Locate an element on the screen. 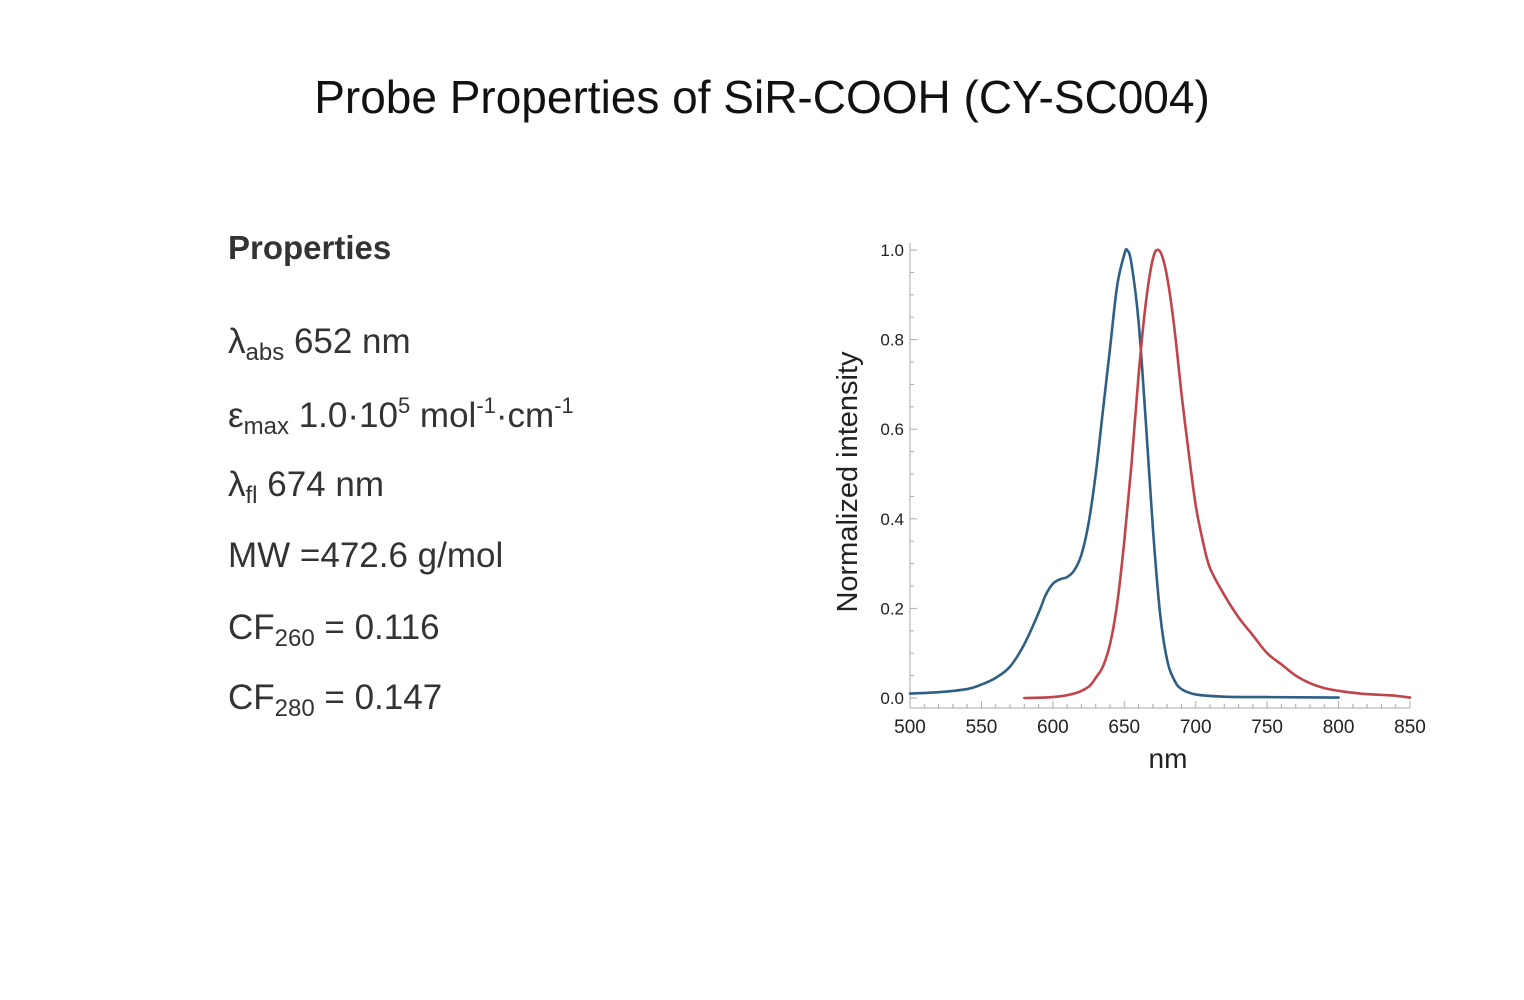 This screenshot has width=1524, height=1000. y-tick-label: 0.4 is located at coordinates (892, 519).